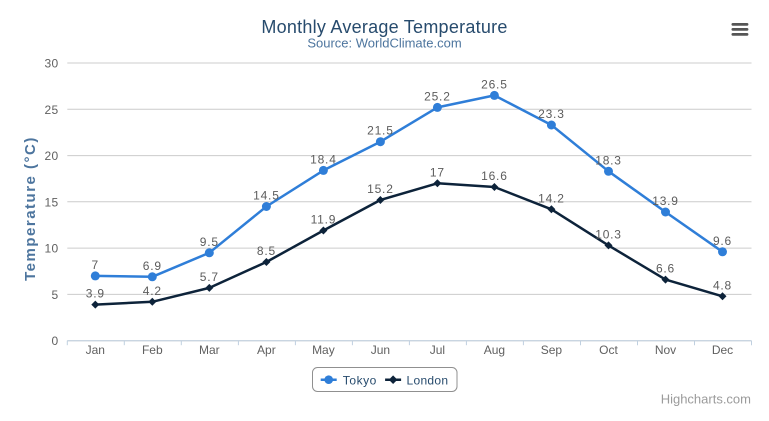  I want to click on svg-text: 30, so click(52, 64).